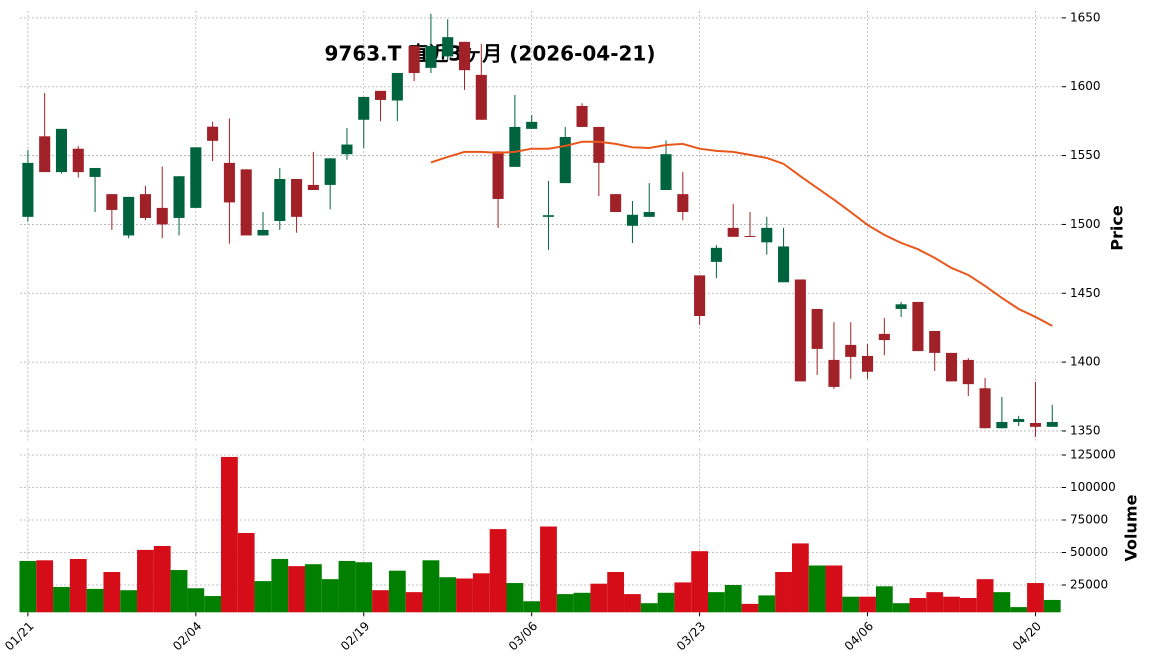 The height and width of the screenshot is (670, 1152). What do you see at coordinates (1027, 636) in the screenshot?
I see `x-tick-label: 04/20` at bounding box center [1027, 636].